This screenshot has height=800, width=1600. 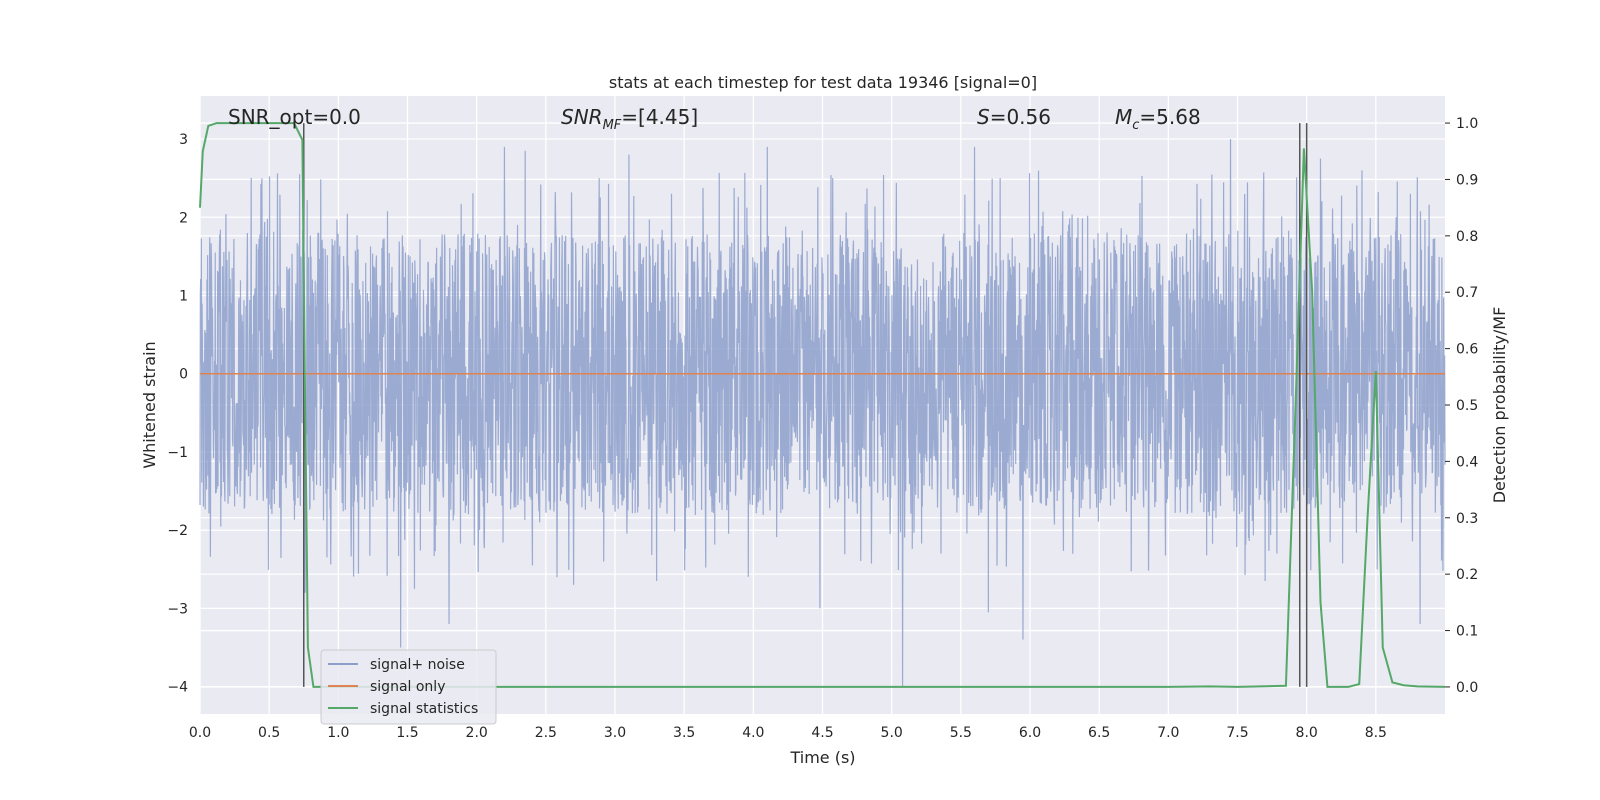 What do you see at coordinates (149, 404) in the screenshot?
I see `y-axis-label: Whitened strain` at bounding box center [149, 404].